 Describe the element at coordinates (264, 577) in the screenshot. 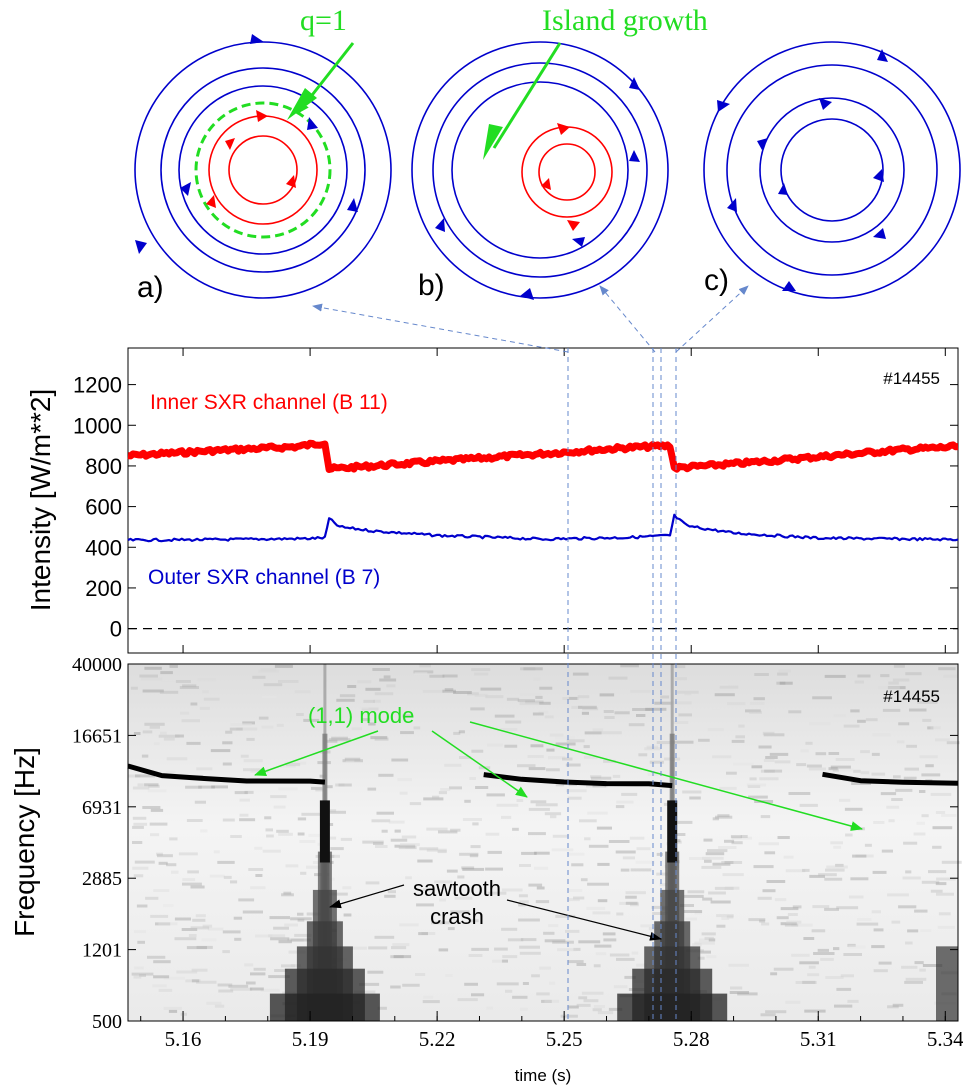

I see `outer-sxr-legend: Outer SXR channel (B 7)` at that location.